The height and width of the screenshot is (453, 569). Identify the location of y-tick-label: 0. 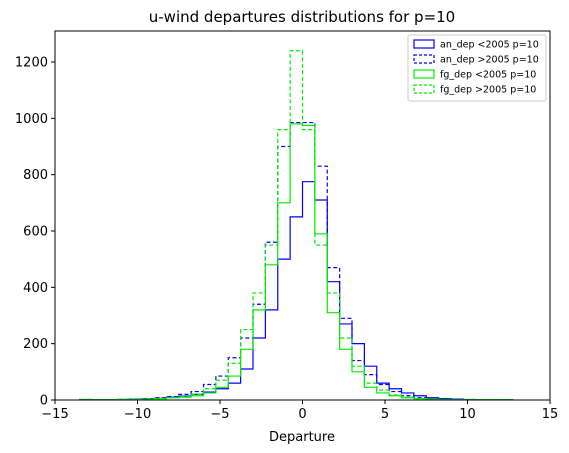
(44, 401).